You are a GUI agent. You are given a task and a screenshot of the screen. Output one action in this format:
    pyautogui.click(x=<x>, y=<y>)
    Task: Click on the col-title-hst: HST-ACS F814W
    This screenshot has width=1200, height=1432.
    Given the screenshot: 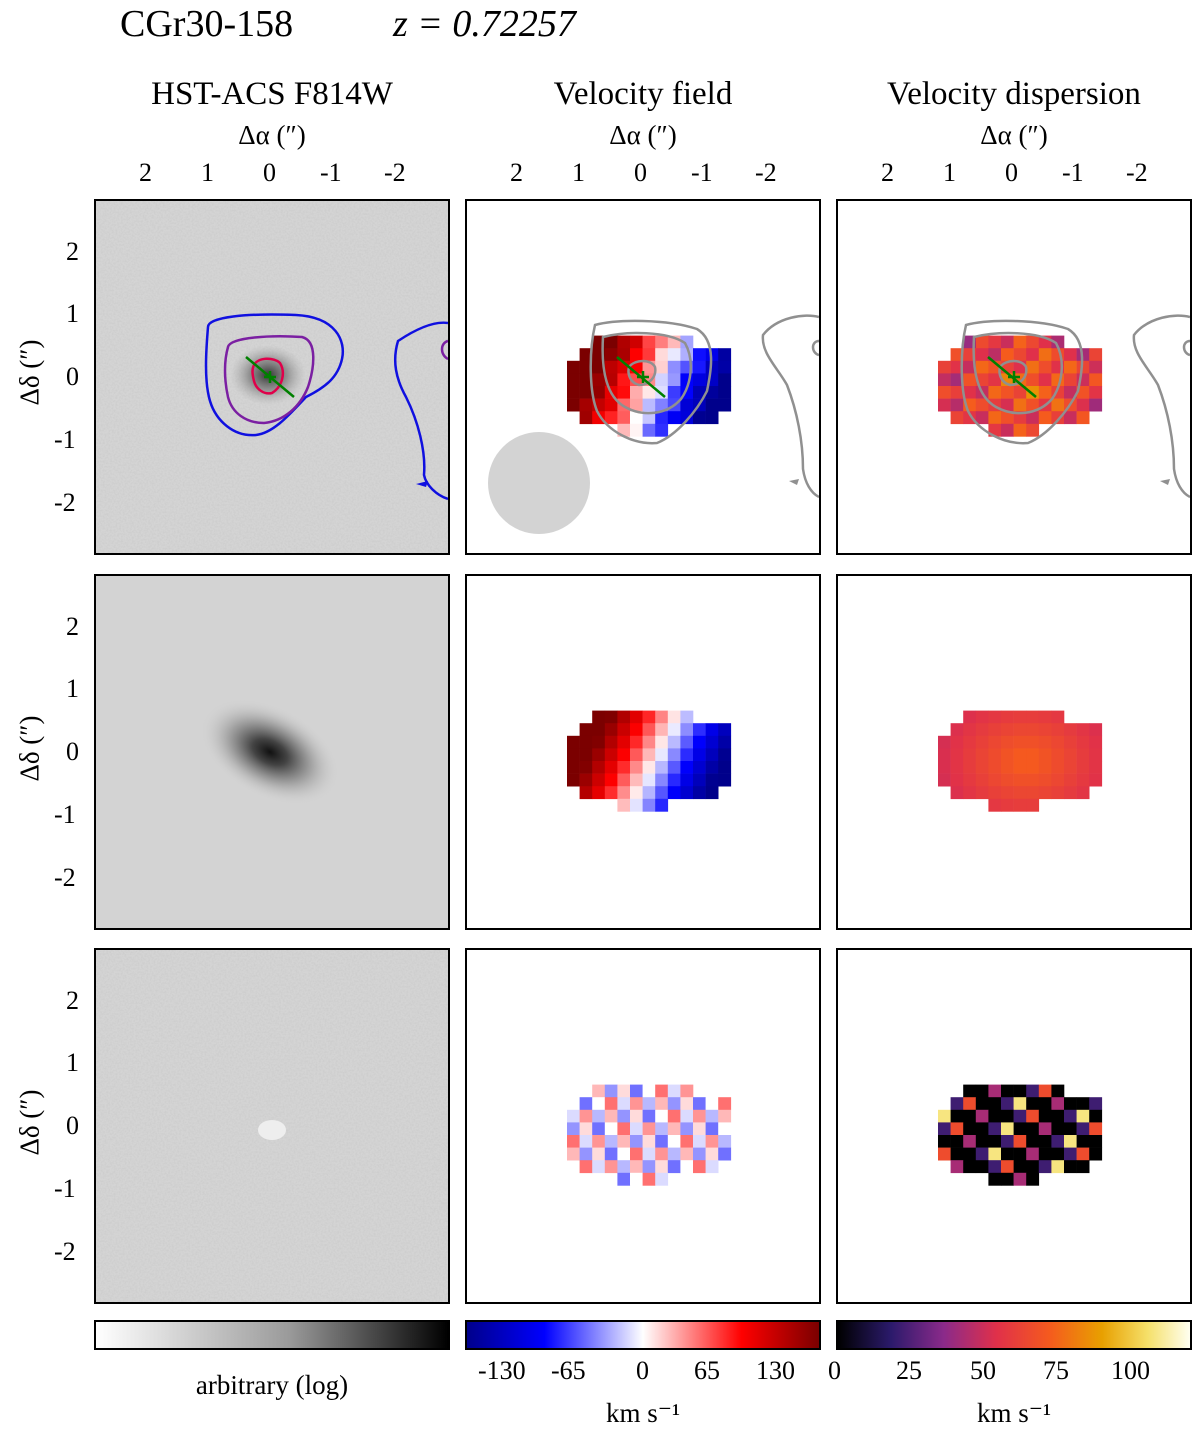 What is the action you would take?
    pyautogui.click(x=272, y=94)
    